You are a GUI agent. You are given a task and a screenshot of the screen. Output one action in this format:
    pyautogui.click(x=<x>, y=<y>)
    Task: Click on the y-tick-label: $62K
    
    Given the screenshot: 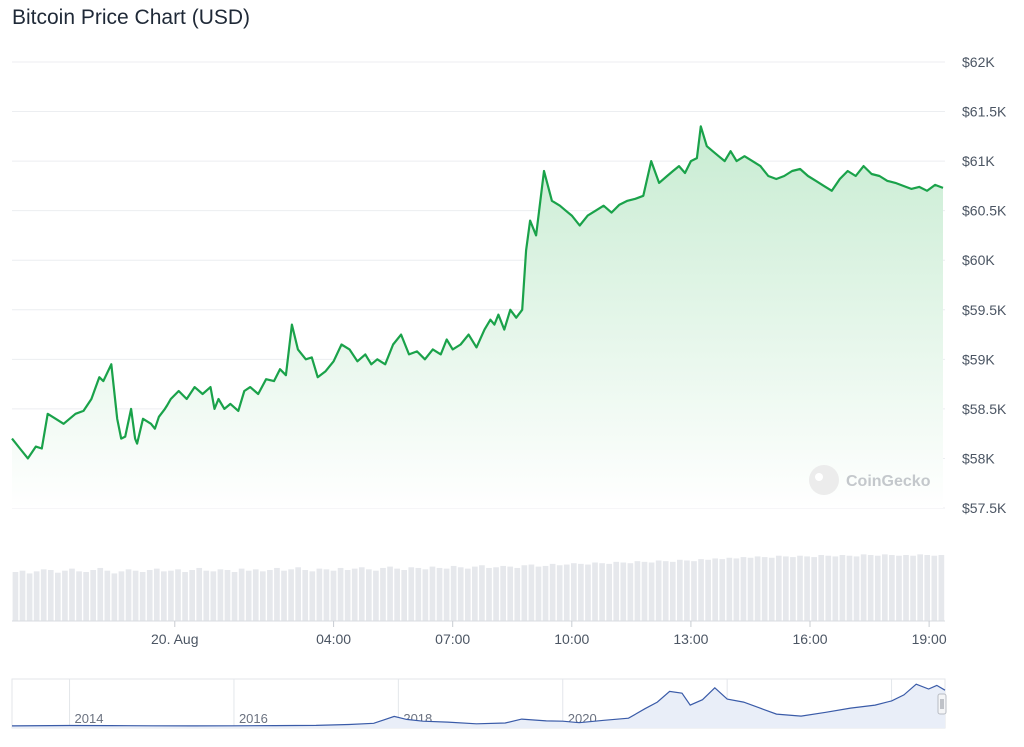 What is the action you would take?
    pyautogui.click(x=978, y=62)
    